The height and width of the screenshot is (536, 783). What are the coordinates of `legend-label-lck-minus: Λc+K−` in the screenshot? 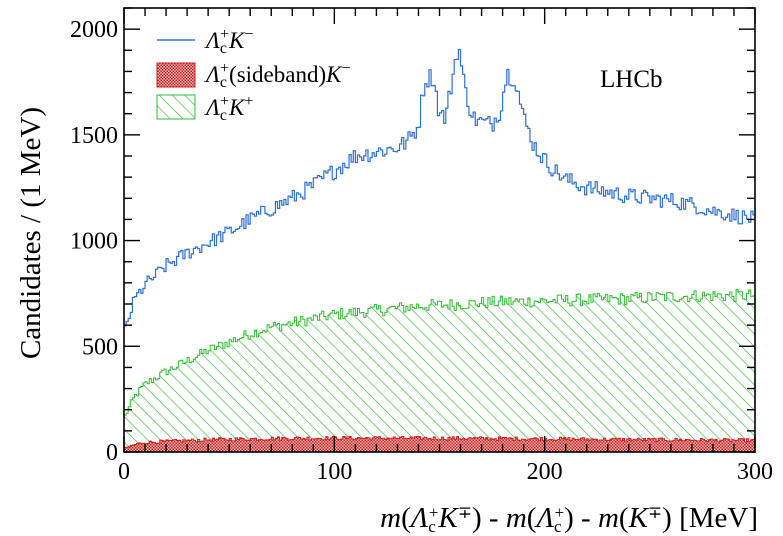 It's located at (228, 41).